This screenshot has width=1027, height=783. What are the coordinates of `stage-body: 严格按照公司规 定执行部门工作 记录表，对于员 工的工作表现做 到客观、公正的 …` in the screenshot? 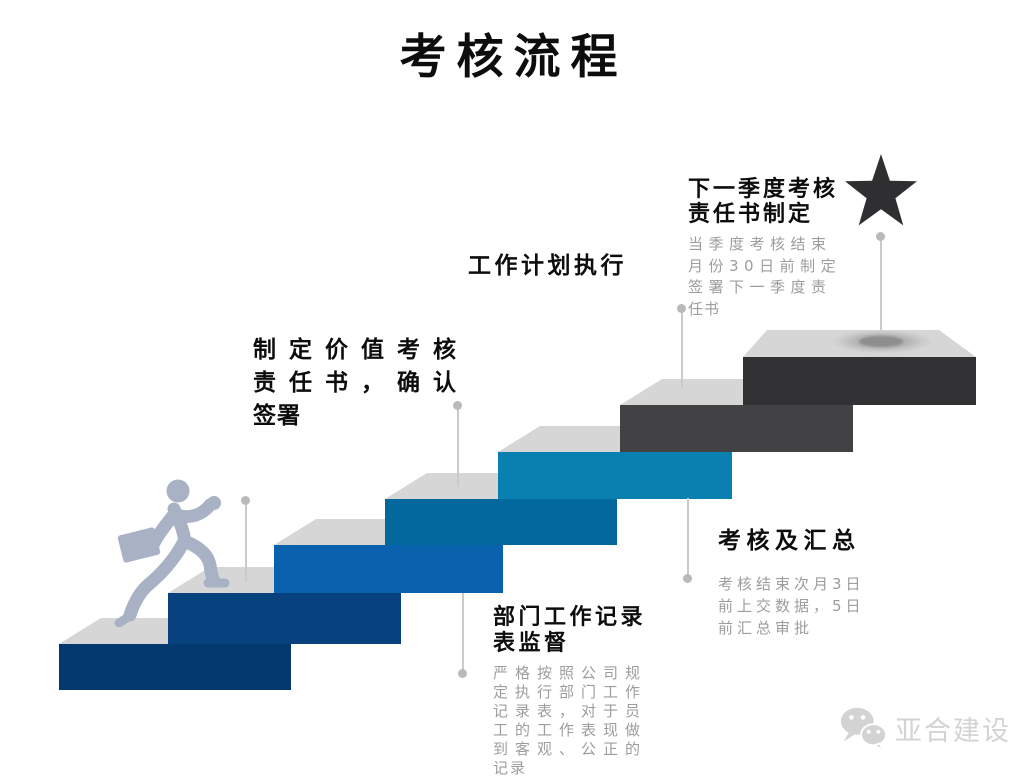 It's located at (580, 721).